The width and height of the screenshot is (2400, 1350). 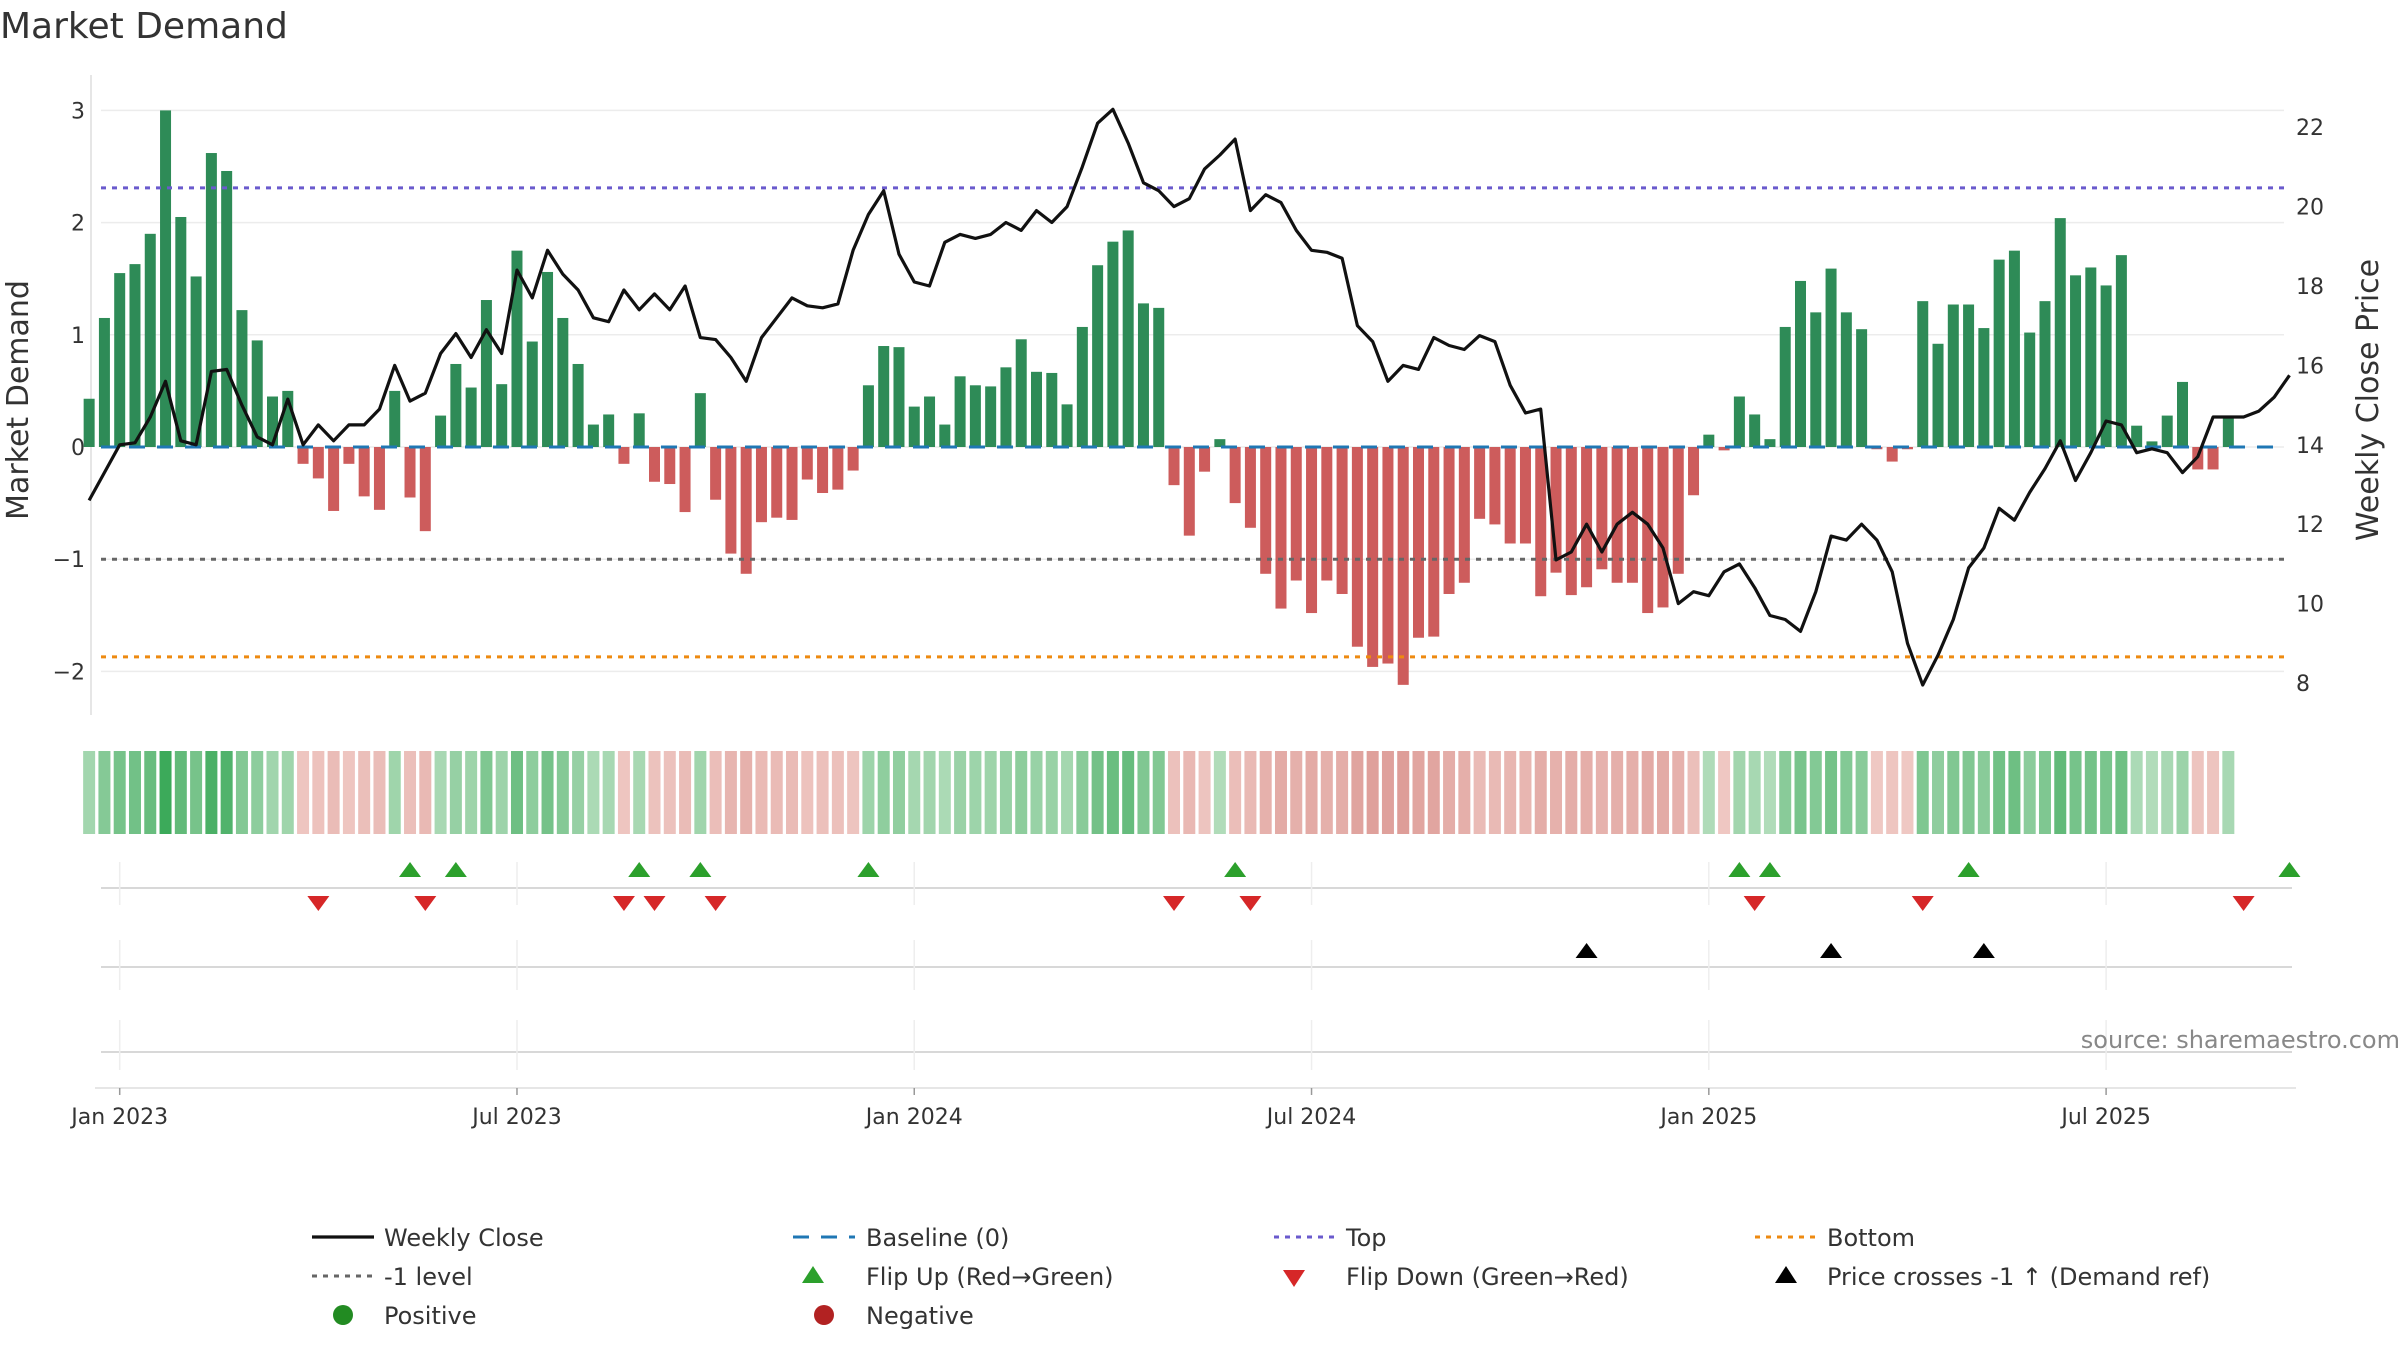 What do you see at coordinates (1707, 1117) in the screenshot?
I see `x-tick-label: Jan 2025` at bounding box center [1707, 1117].